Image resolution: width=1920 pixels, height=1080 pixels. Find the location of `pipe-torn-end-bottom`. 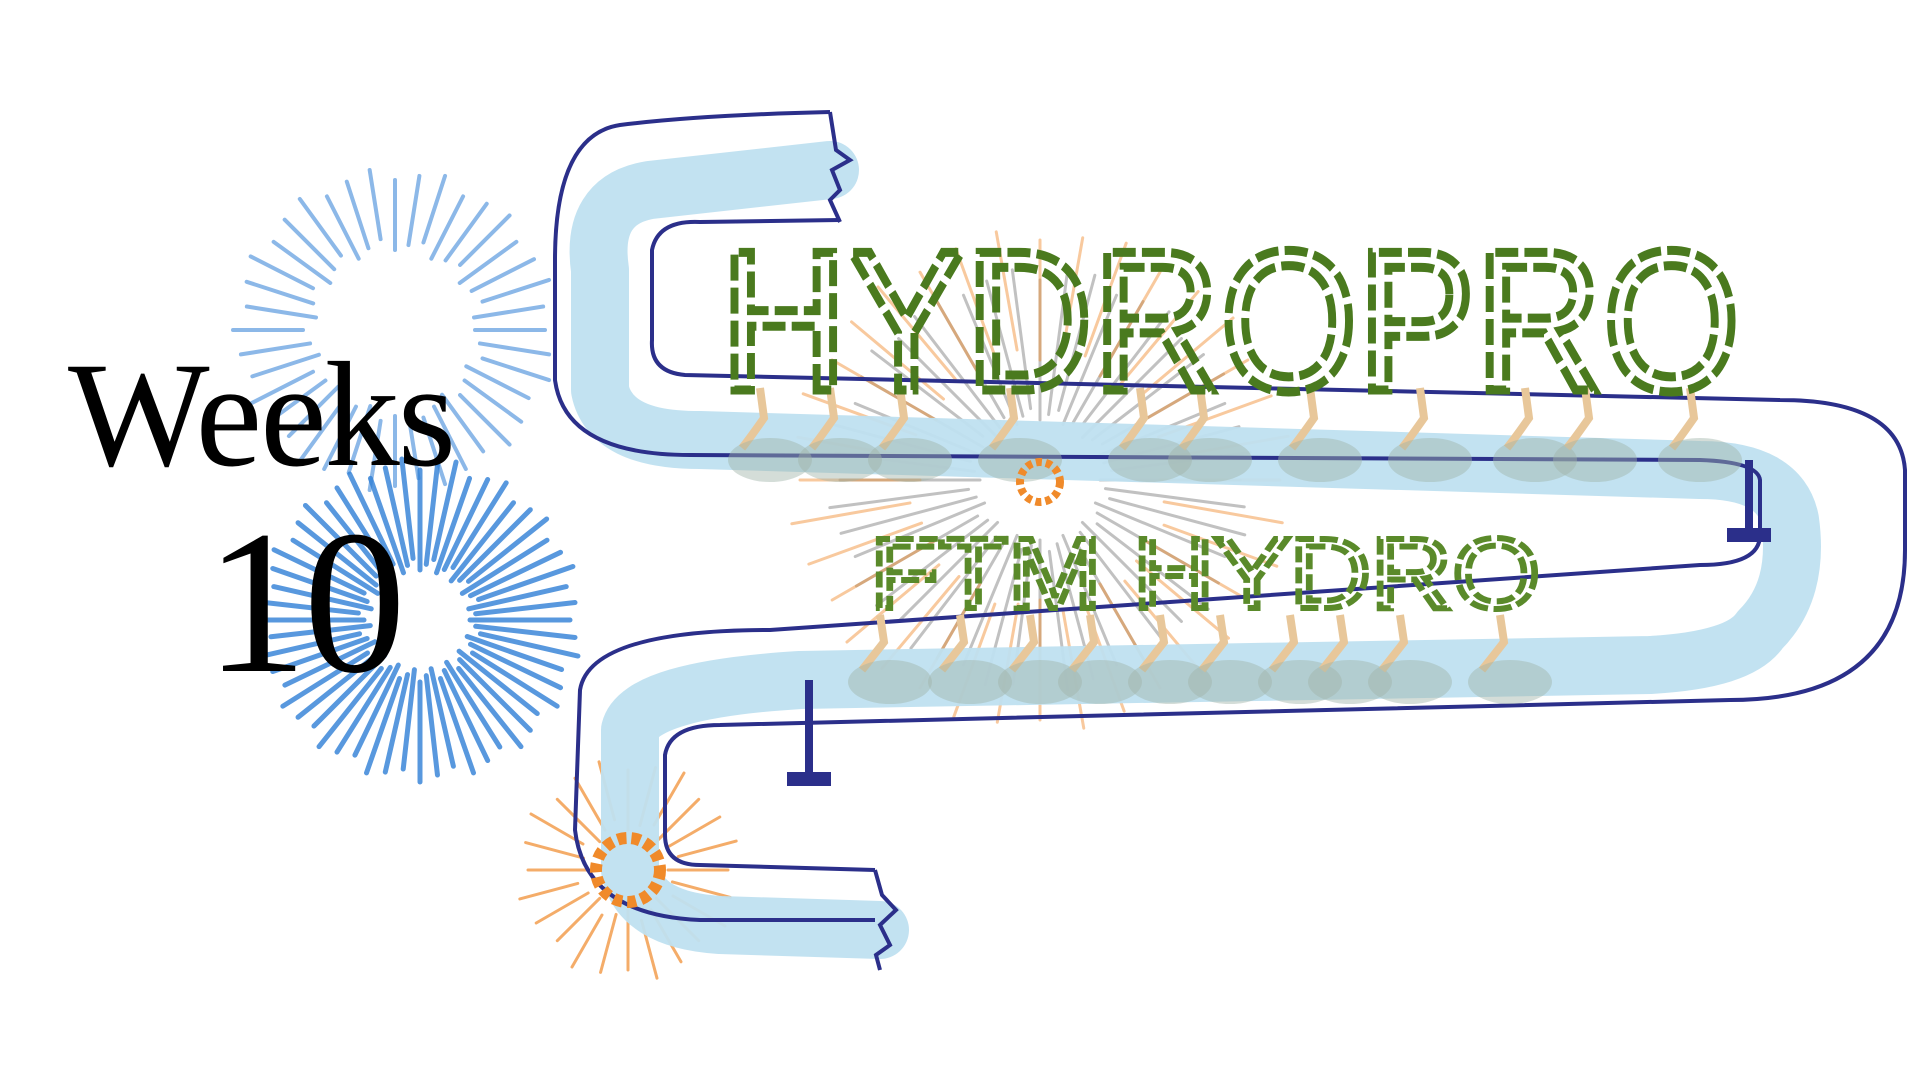

pipe-torn-end-bottom is located at coordinates (886, 920).